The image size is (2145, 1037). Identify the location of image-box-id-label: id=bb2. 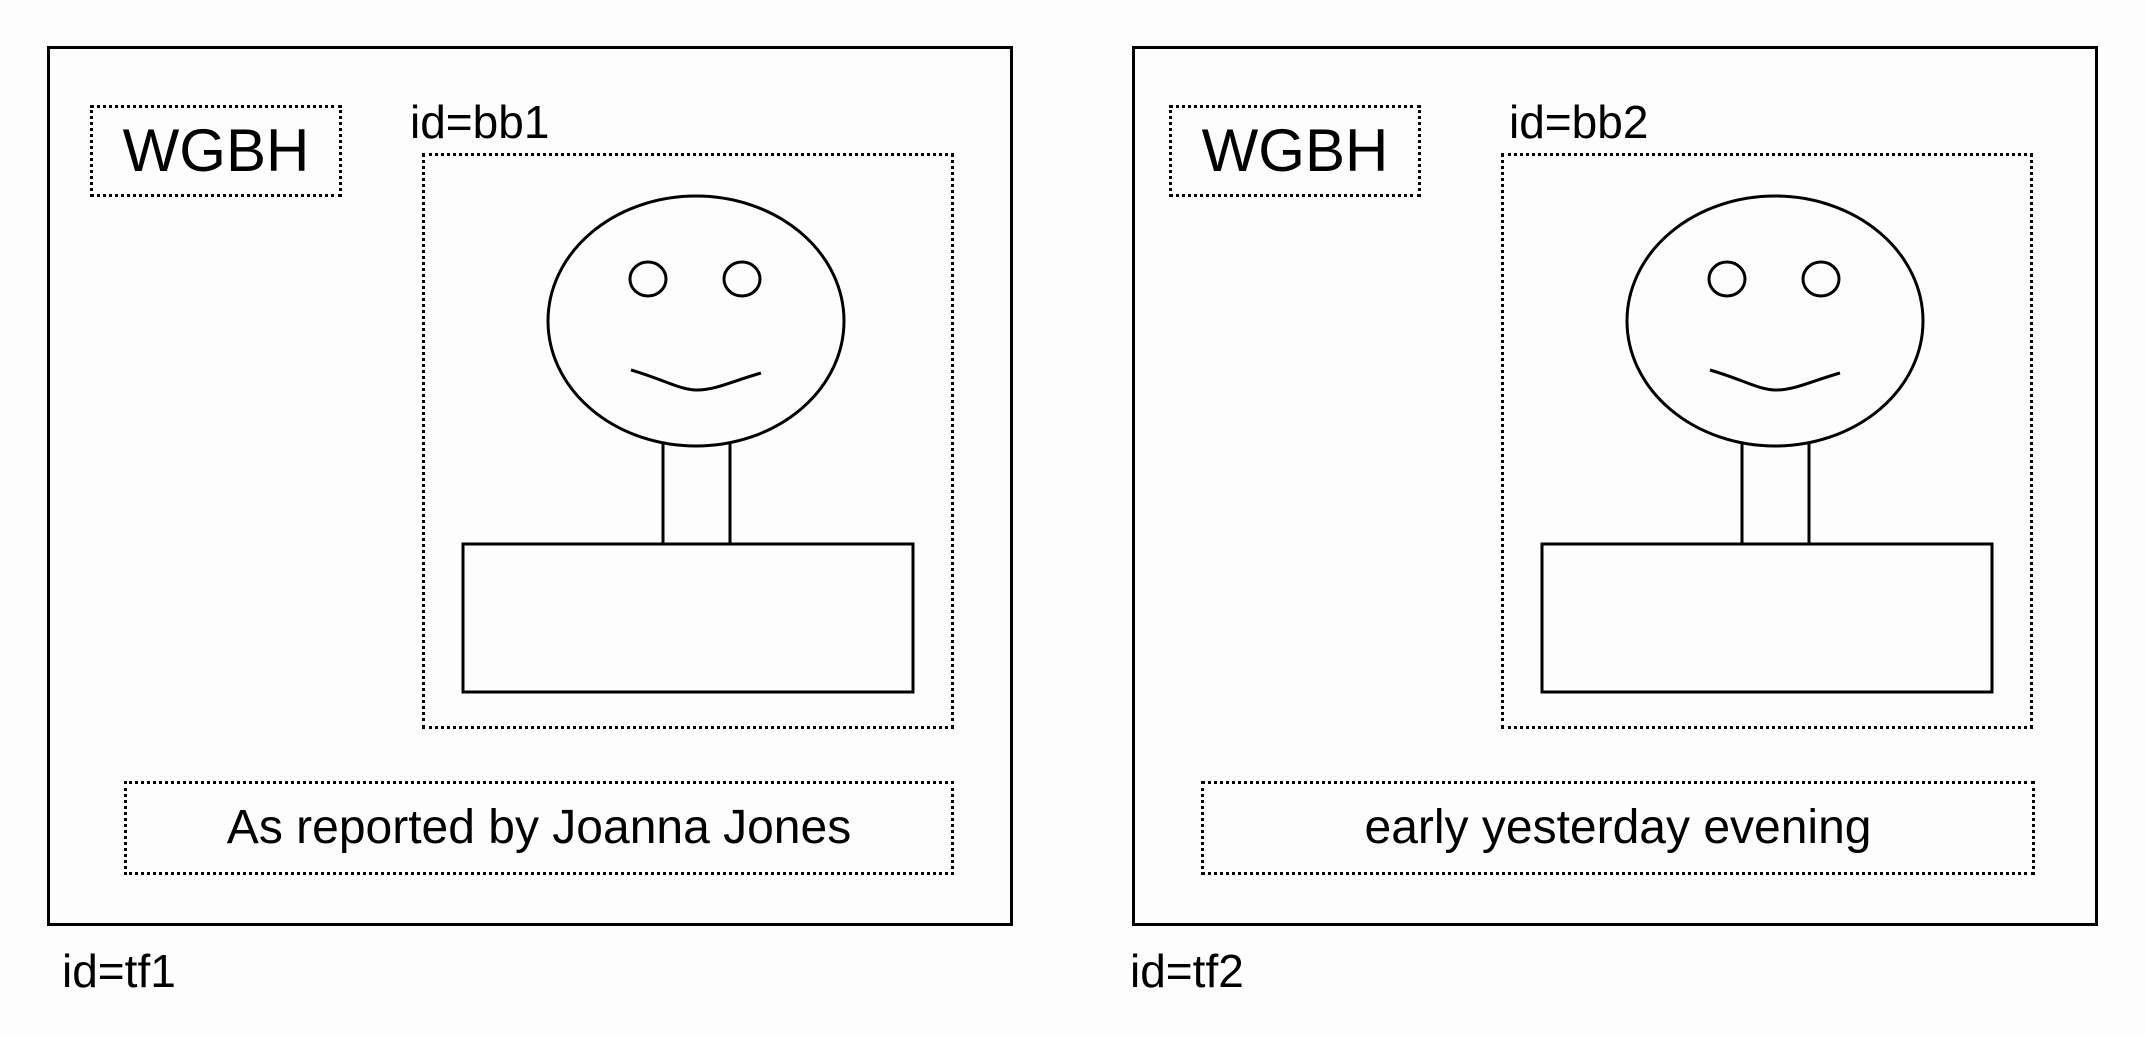
(1579, 122).